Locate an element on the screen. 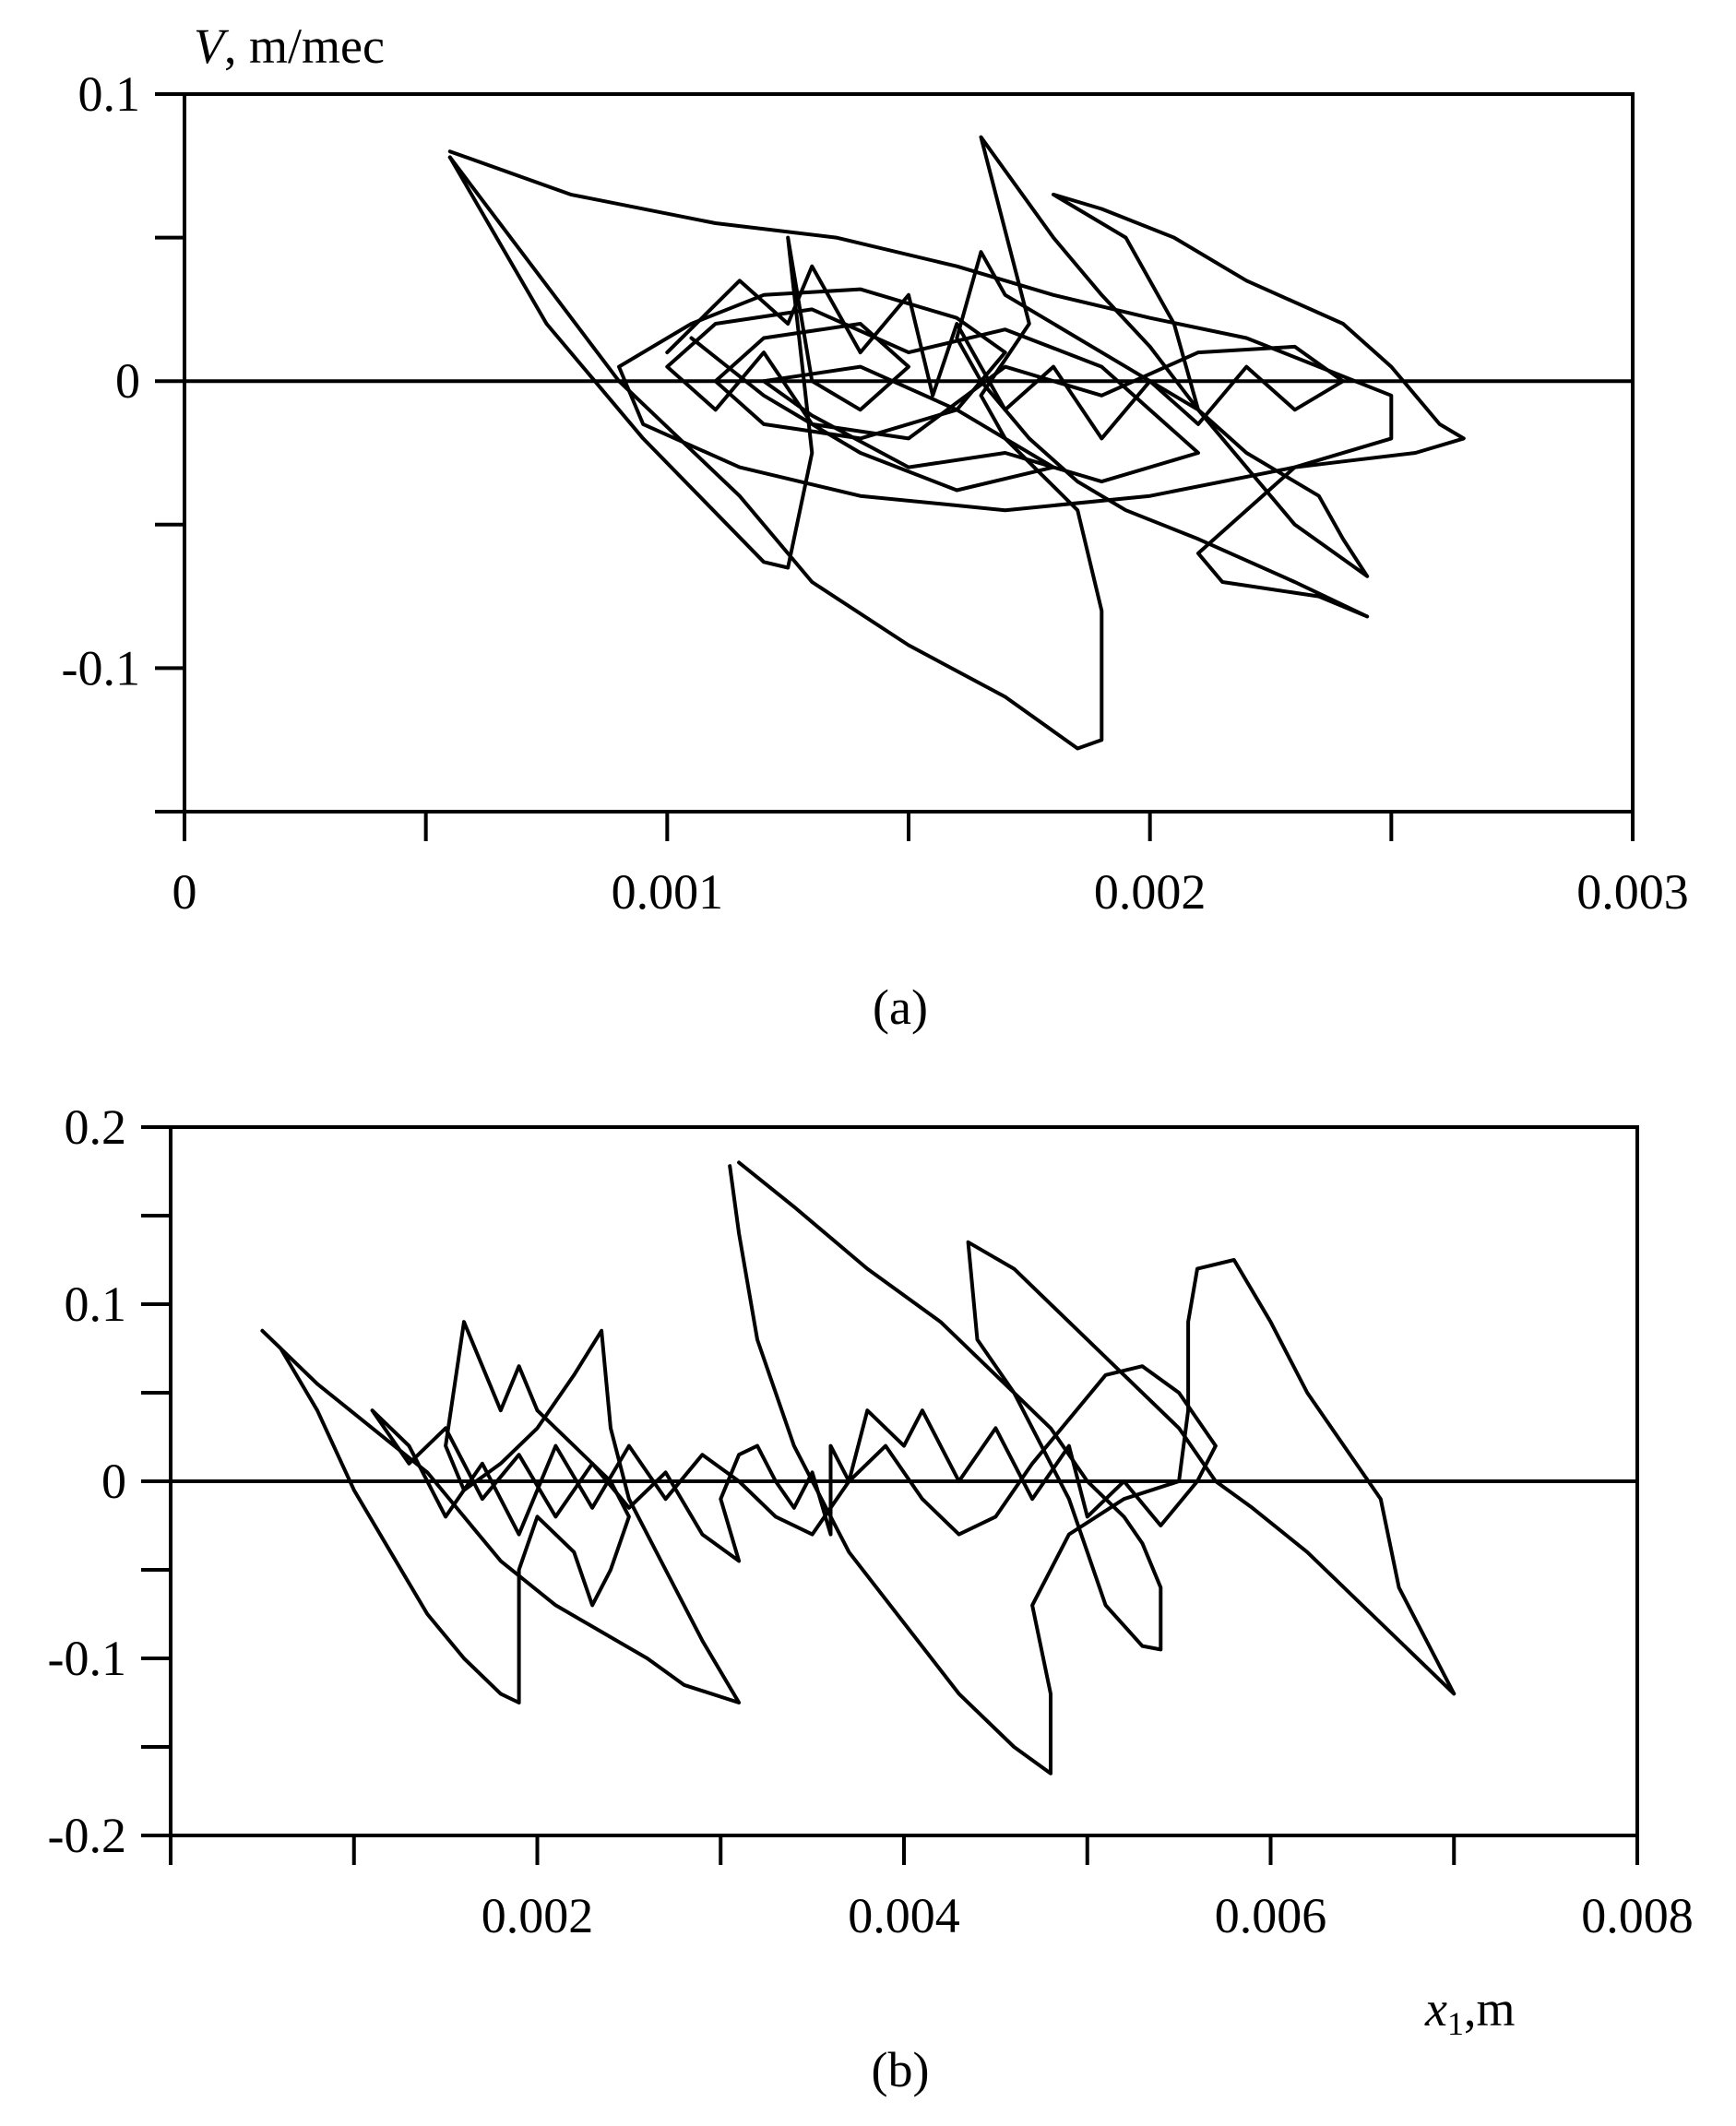  panel-b-x-axis-label: x1,m is located at coordinates (1469, 2012).